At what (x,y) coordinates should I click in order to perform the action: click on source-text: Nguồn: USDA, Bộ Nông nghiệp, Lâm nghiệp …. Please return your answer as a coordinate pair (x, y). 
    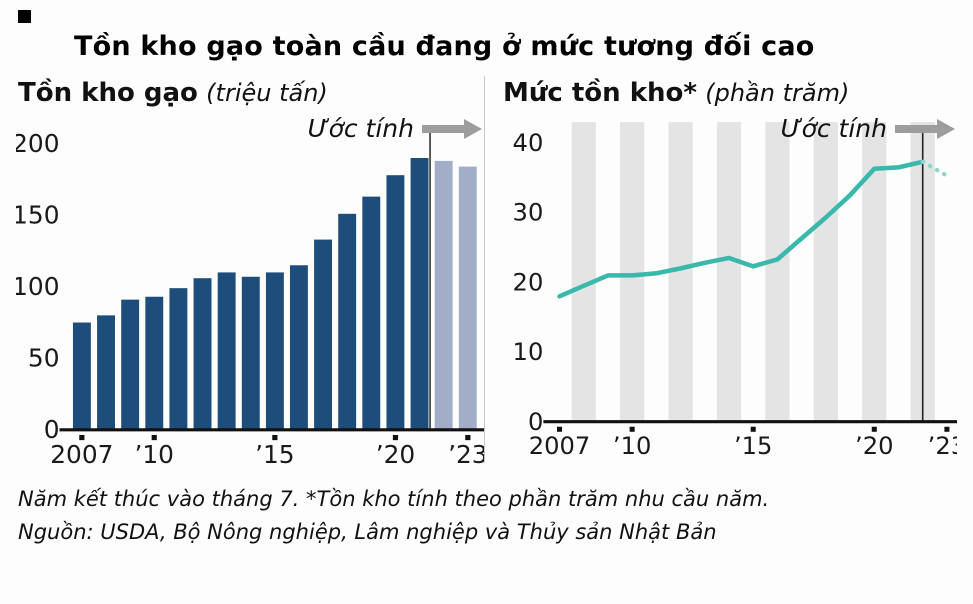
    Looking at the image, I should click on (367, 531).